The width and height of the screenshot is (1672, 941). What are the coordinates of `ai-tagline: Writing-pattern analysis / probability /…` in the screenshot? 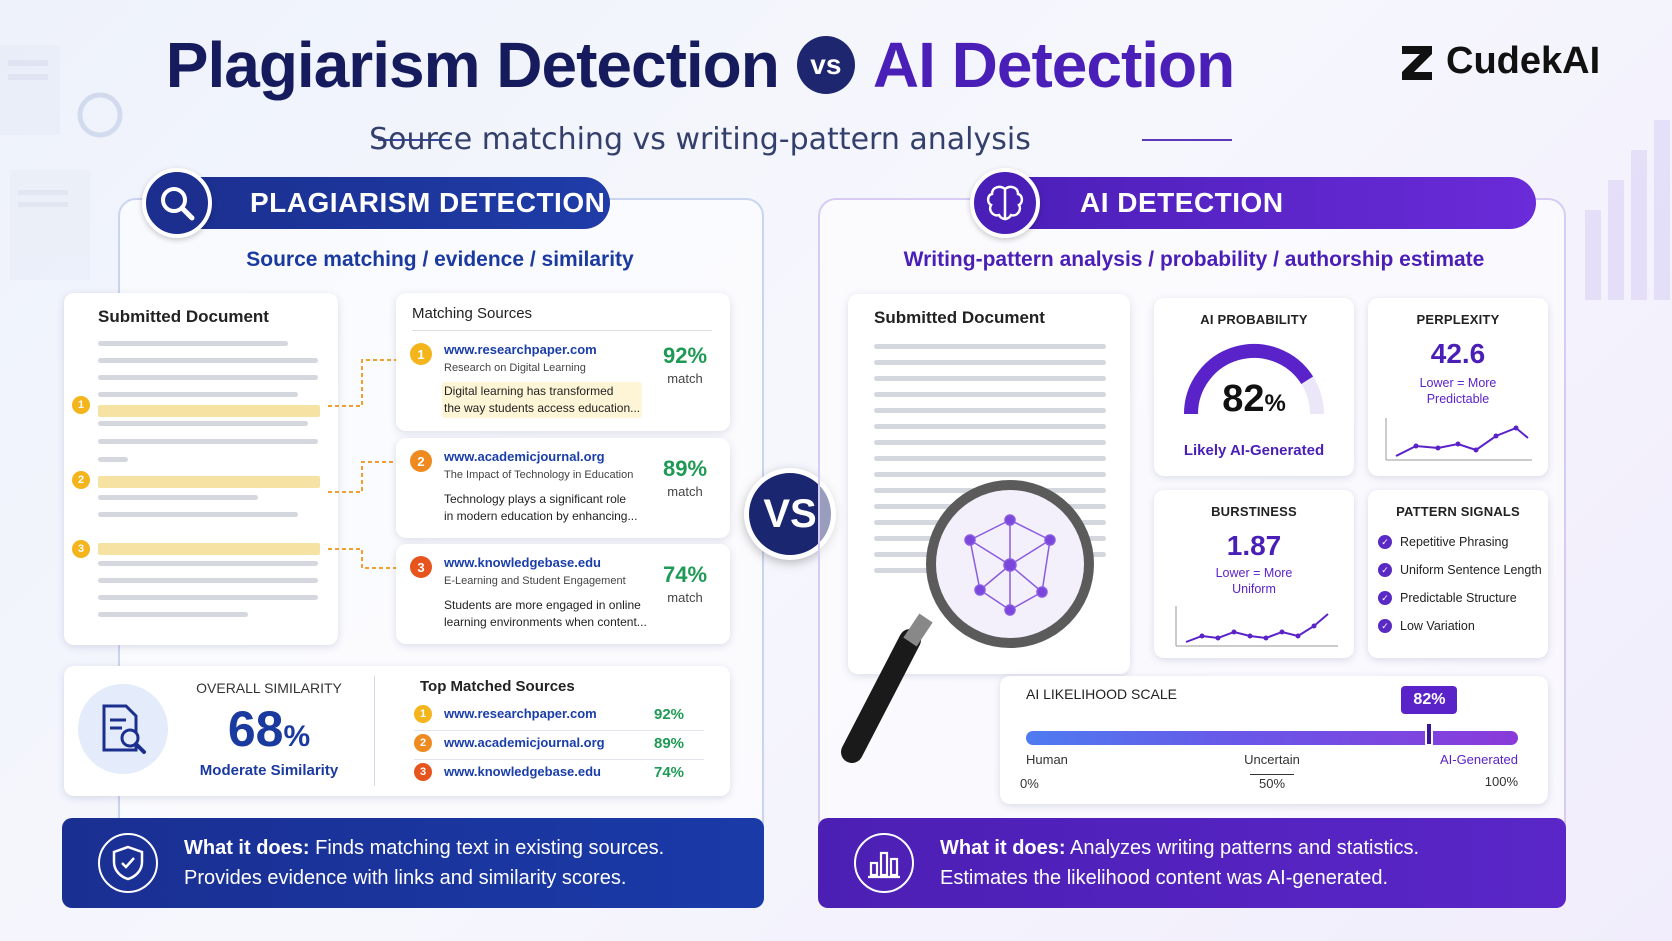 It's located at (1194, 259).